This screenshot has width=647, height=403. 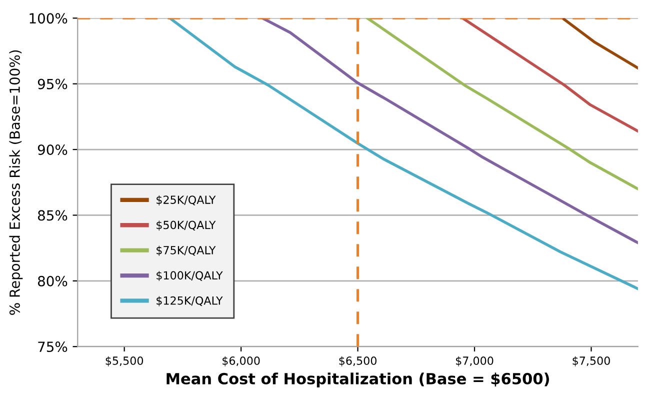 What do you see at coordinates (357, 361) in the screenshot?
I see `x-tick-label: $6,500` at bounding box center [357, 361].